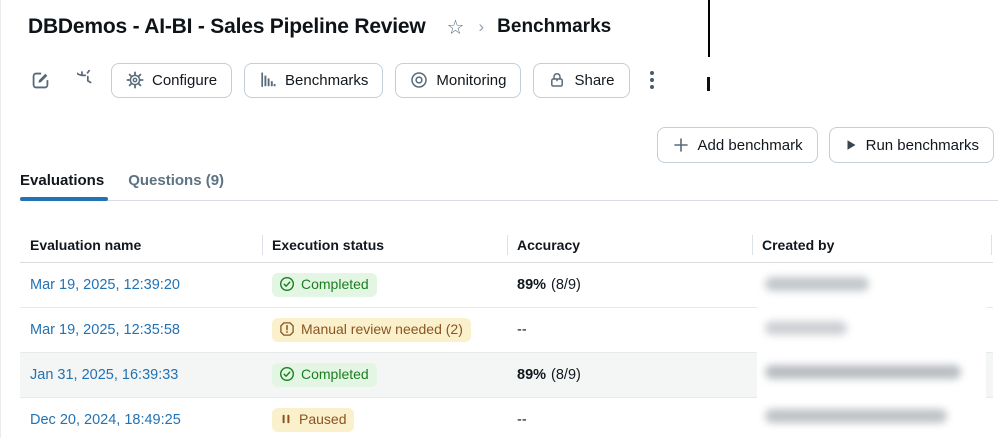  I want to click on kebab-menu-icon, so click(652, 80).